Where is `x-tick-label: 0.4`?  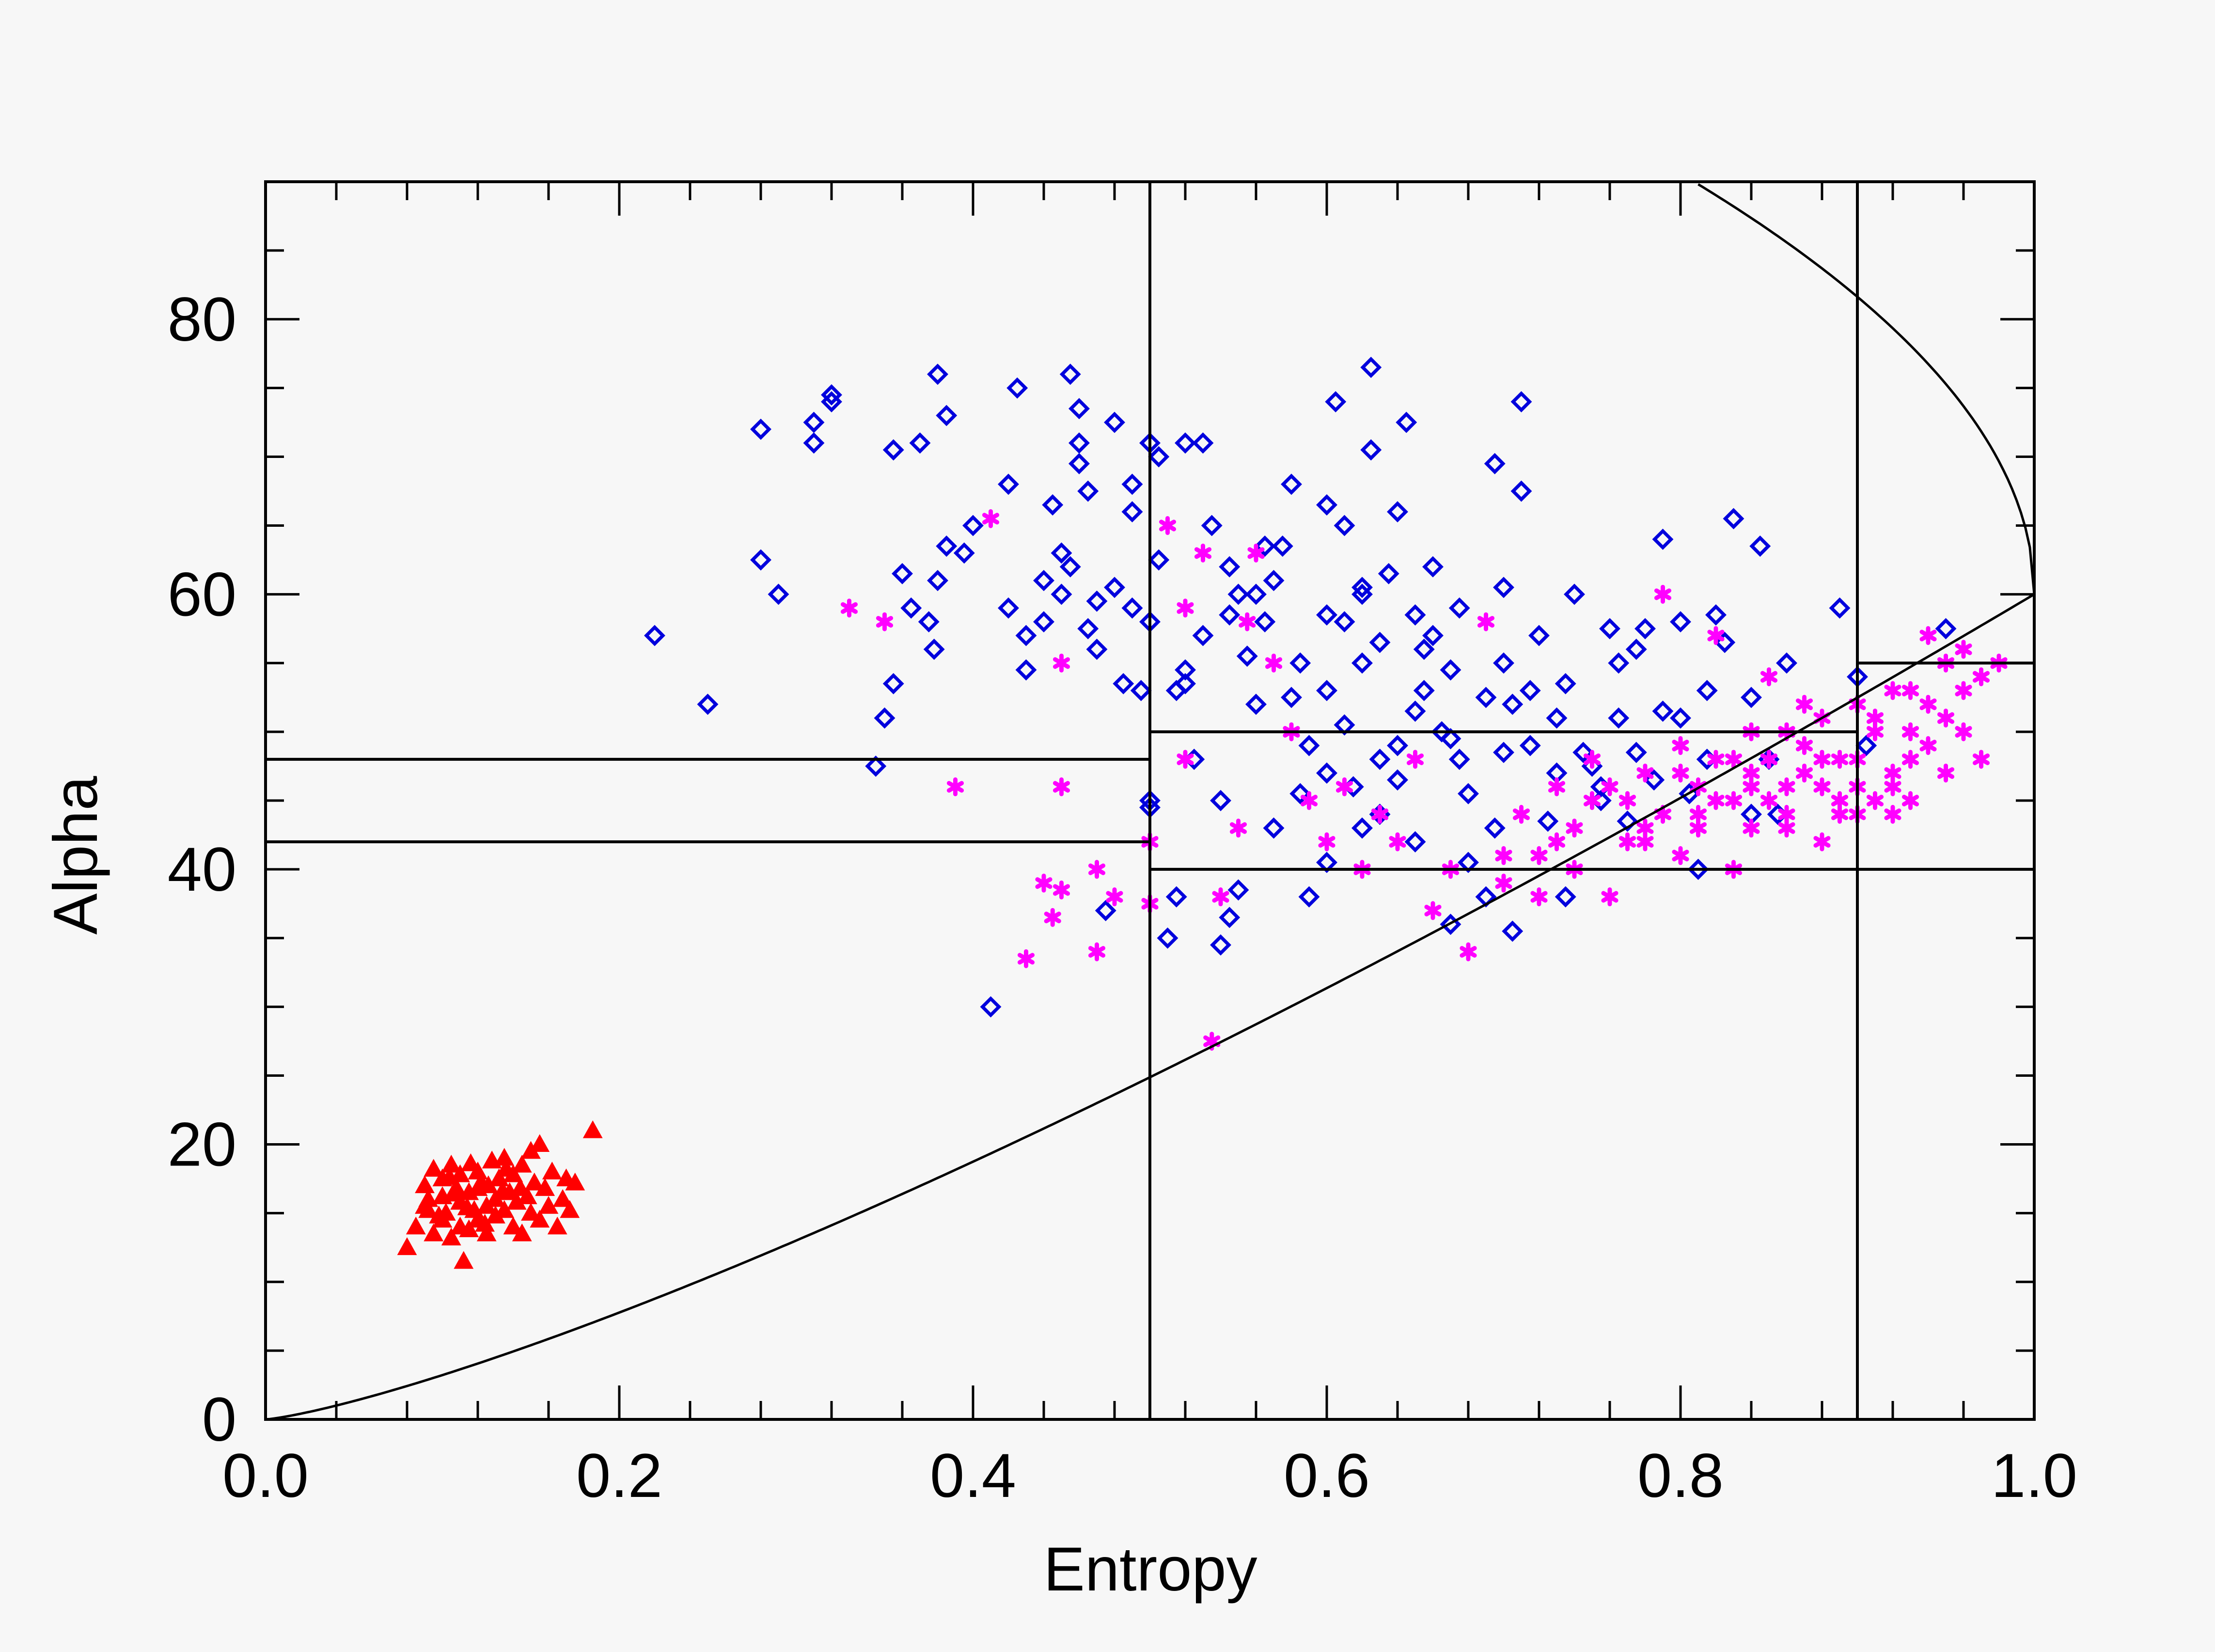
x-tick-label: 0.4 is located at coordinates (973, 1475).